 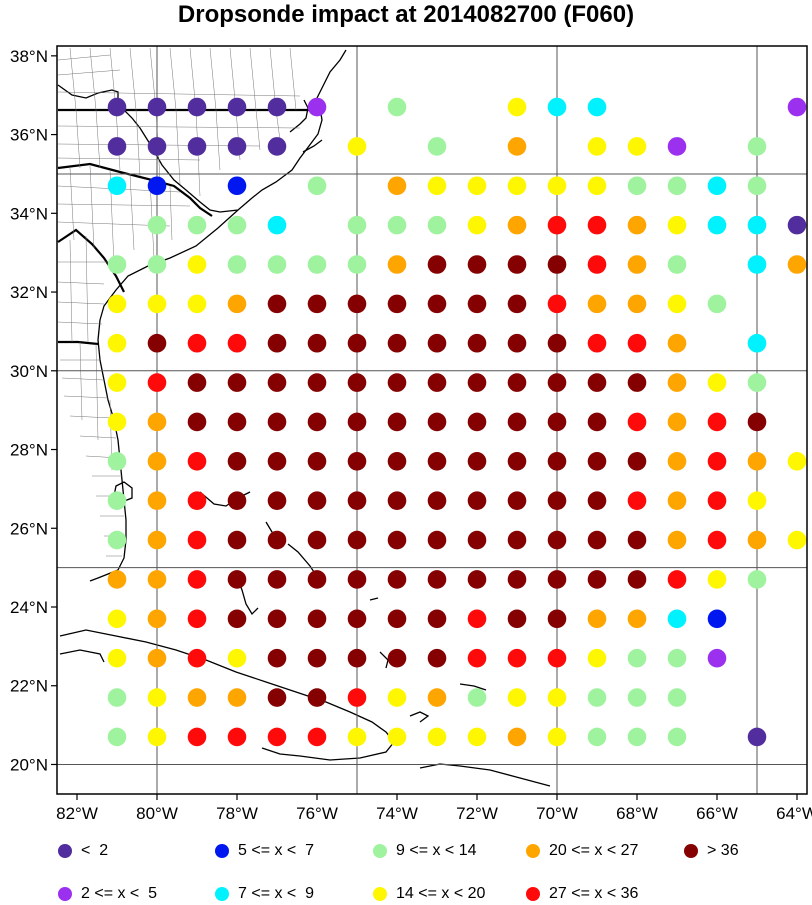 What do you see at coordinates (406, 14) in the screenshot?
I see `map-title: Dropsonde impact at 2014082700 (F060)` at bounding box center [406, 14].